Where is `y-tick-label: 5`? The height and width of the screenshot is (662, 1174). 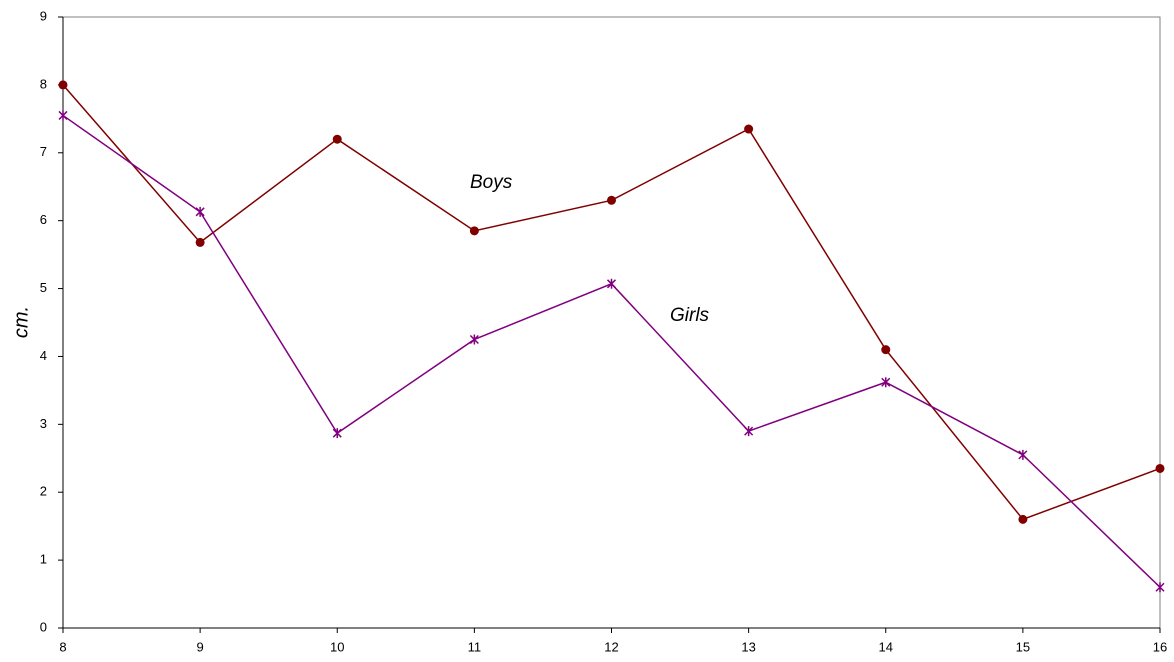 y-tick-label: 5 is located at coordinates (43, 287).